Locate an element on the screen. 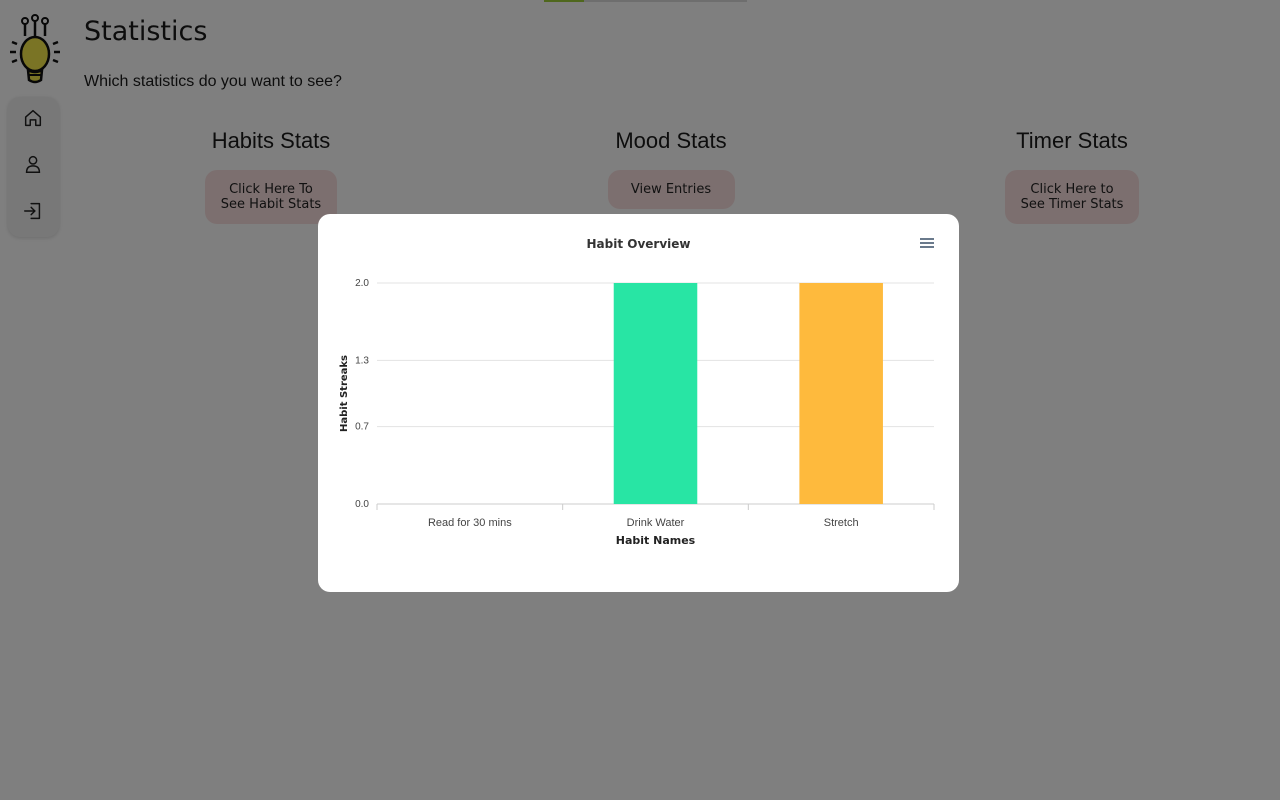 This screenshot has height=800, width=1280. x-tick-label: Stretch is located at coordinates (841, 523).